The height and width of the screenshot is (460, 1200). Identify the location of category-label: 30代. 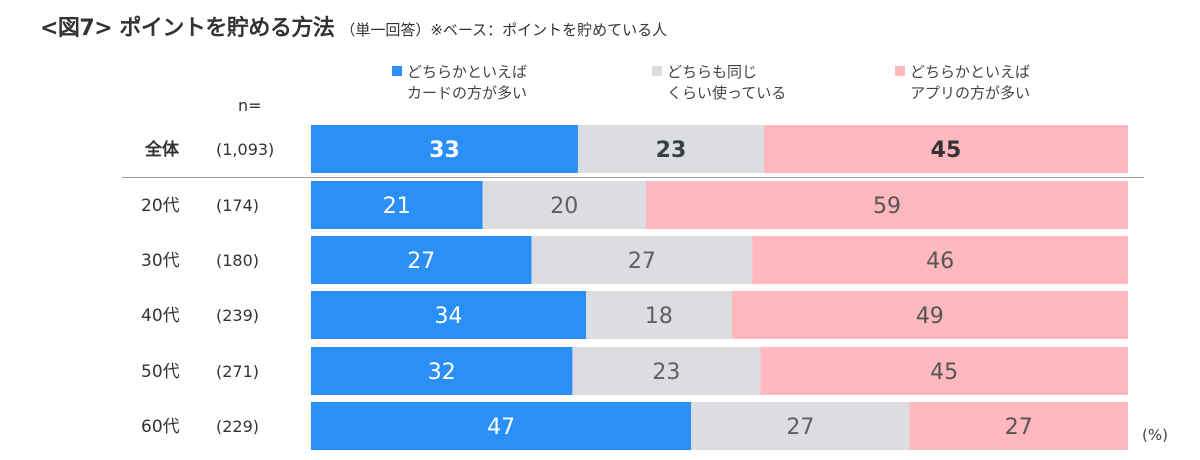
(160, 261).